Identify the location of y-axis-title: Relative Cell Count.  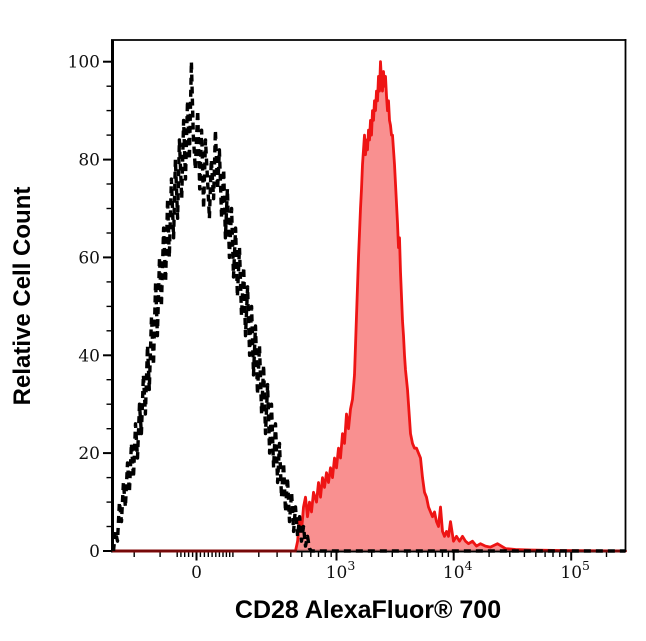
(22, 296).